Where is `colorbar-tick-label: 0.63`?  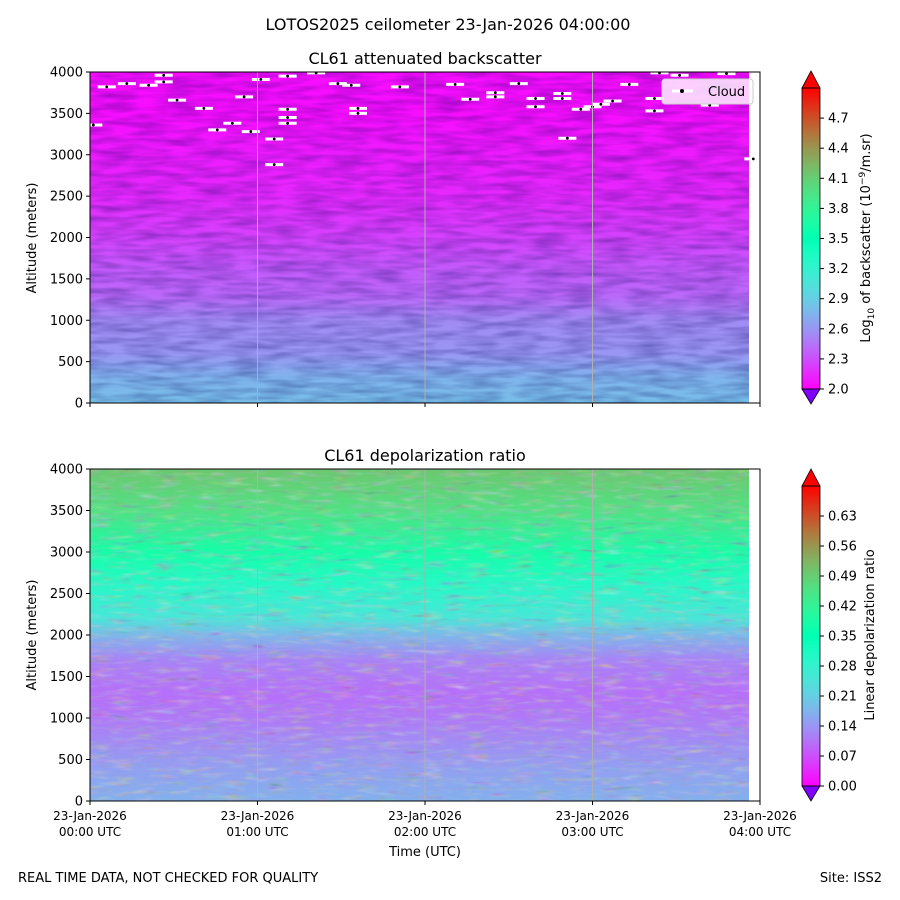 colorbar-tick-label: 0.63 is located at coordinates (842, 517).